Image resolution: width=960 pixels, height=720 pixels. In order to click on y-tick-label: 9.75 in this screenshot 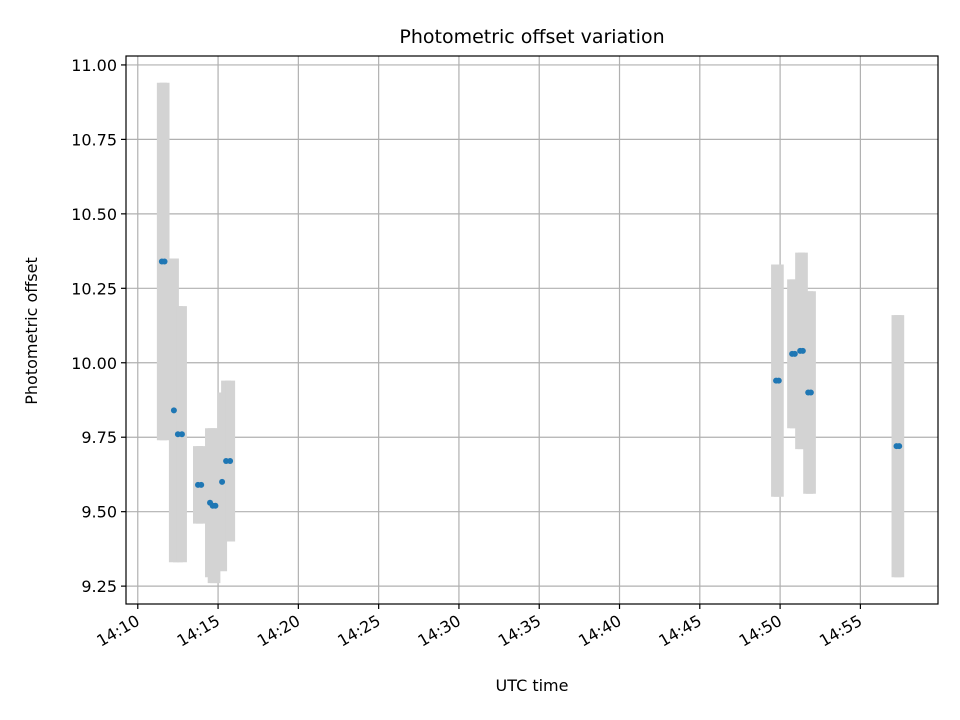, I will do `click(99, 437)`.